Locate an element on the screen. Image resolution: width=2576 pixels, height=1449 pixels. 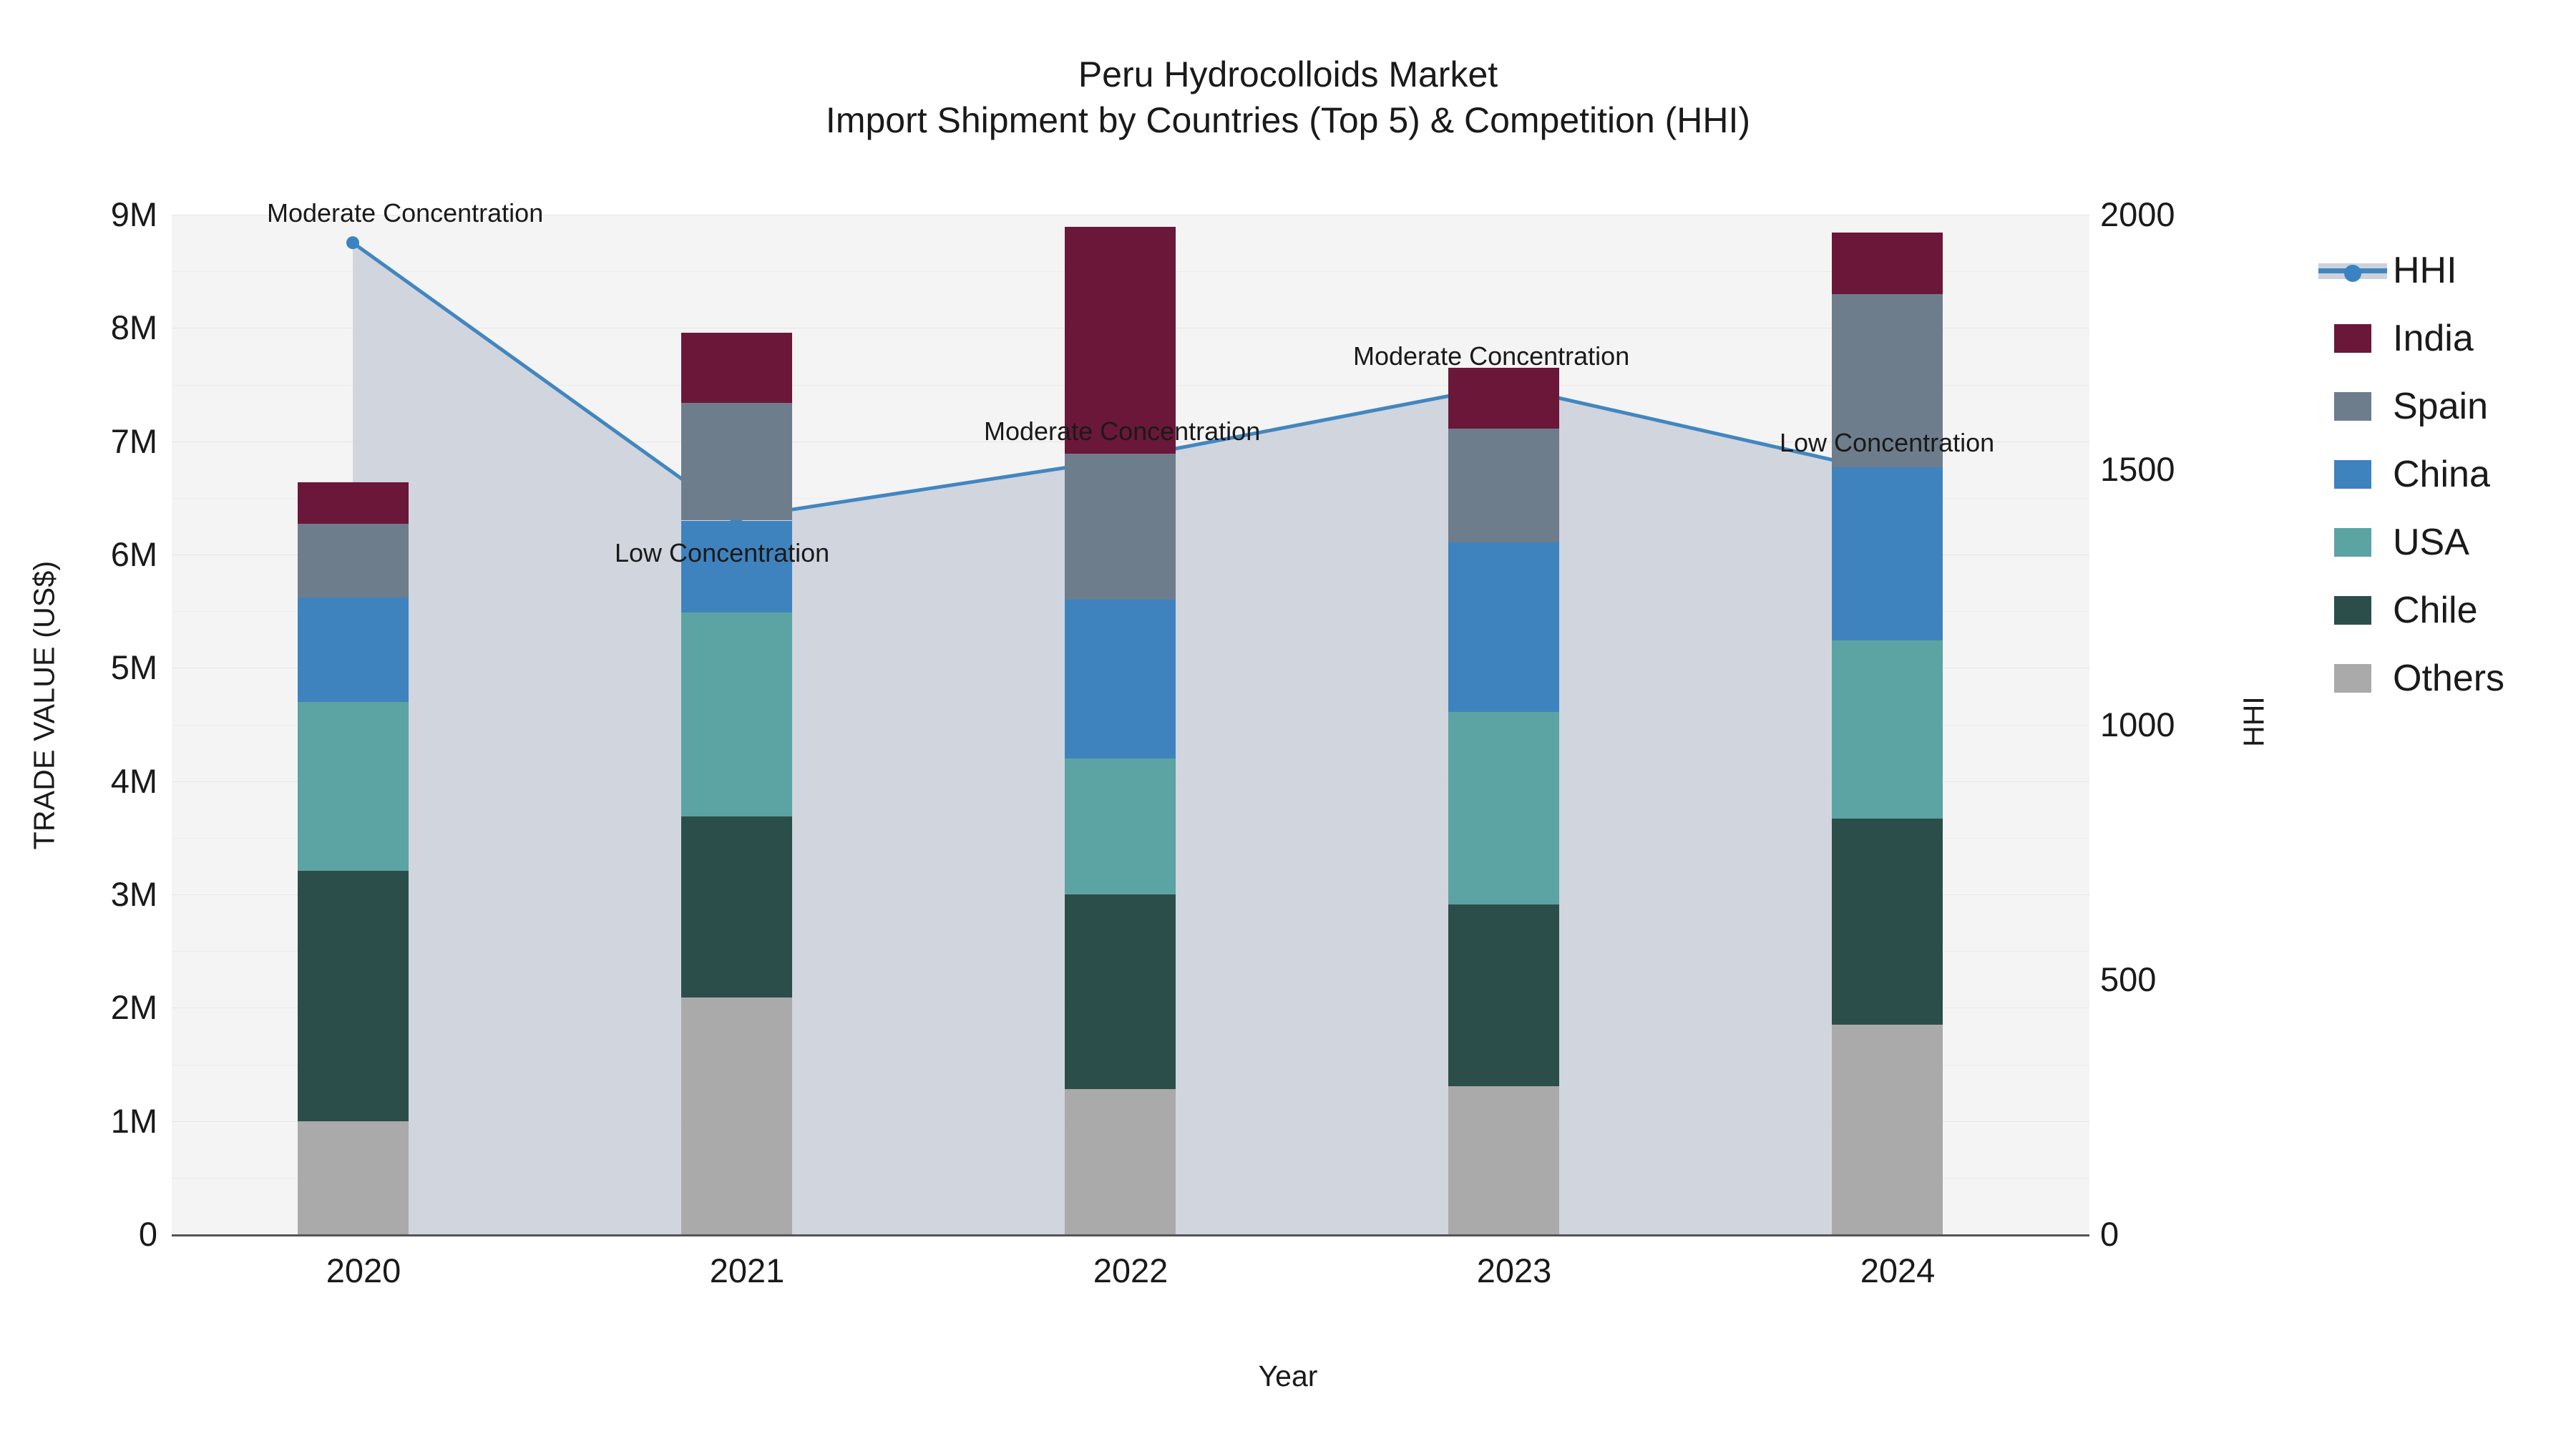
legend-item-label: Others is located at coordinates (2449, 678).